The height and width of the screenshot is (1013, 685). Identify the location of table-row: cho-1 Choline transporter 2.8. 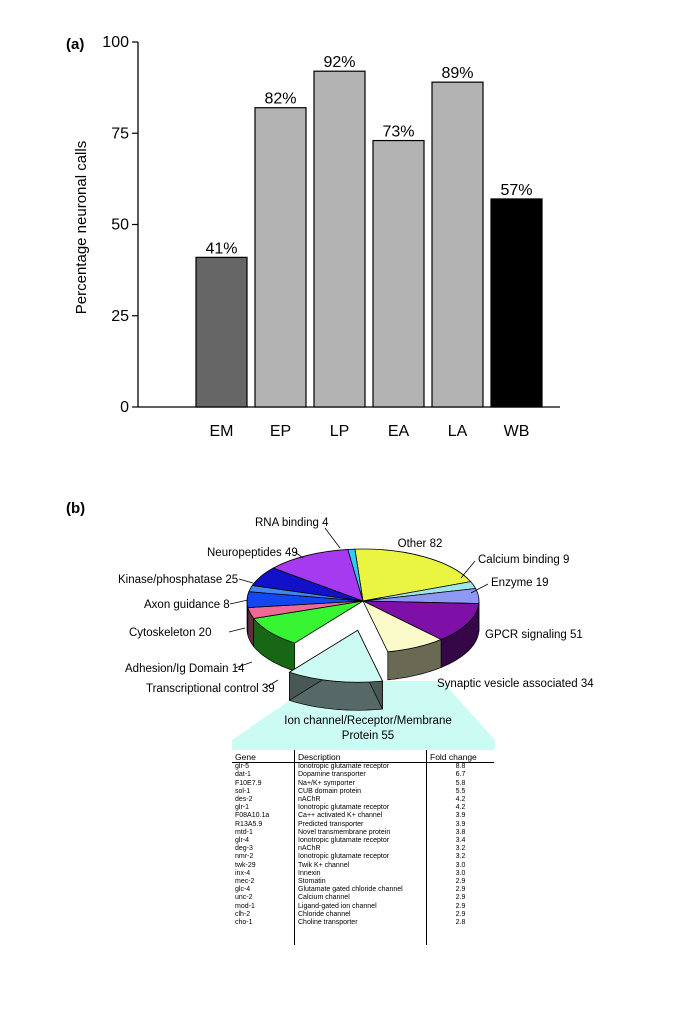
(363, 923).